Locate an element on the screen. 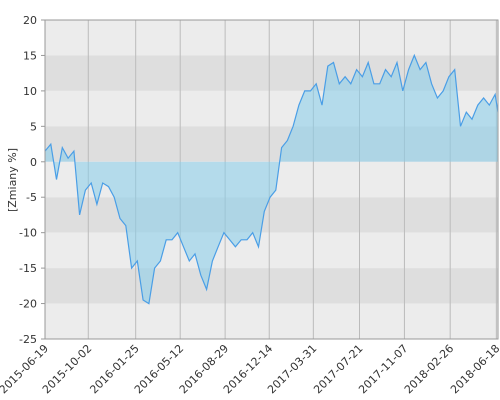  y-tick-label: 10 is located at coordinates (30, 91).